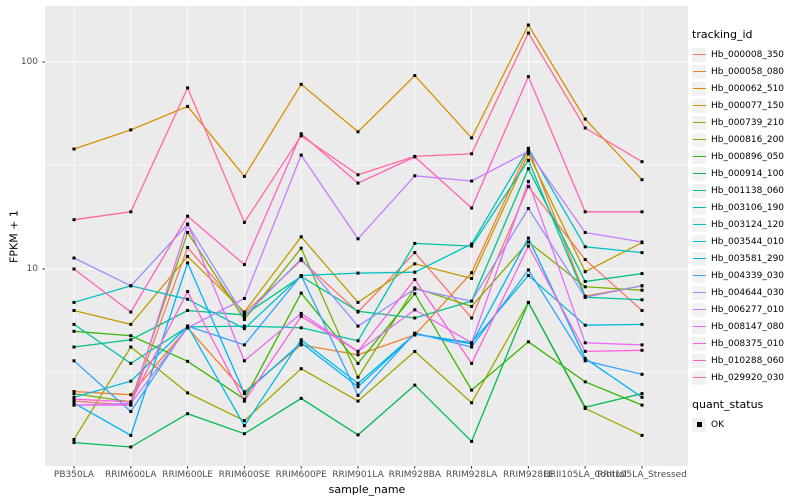  What do you see at coordinates (415, 475) in the screenshot?
I see `x-tick-label: RRIM928BA` at bounding box center [415, 475].